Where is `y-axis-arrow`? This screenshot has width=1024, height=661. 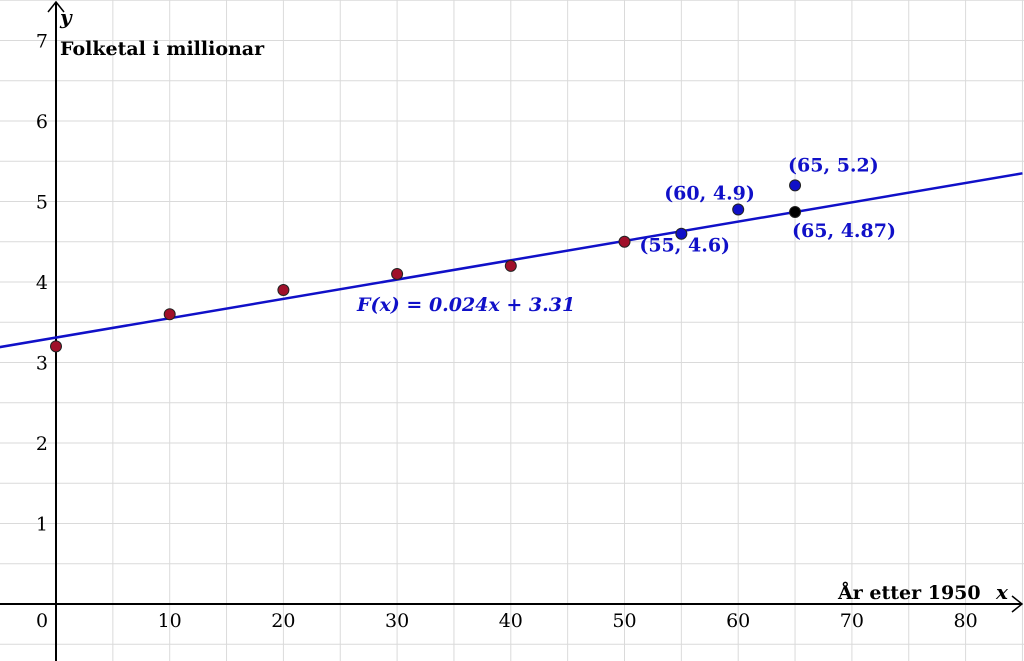 y-axis-arrow is located at coordinates (56, 6).